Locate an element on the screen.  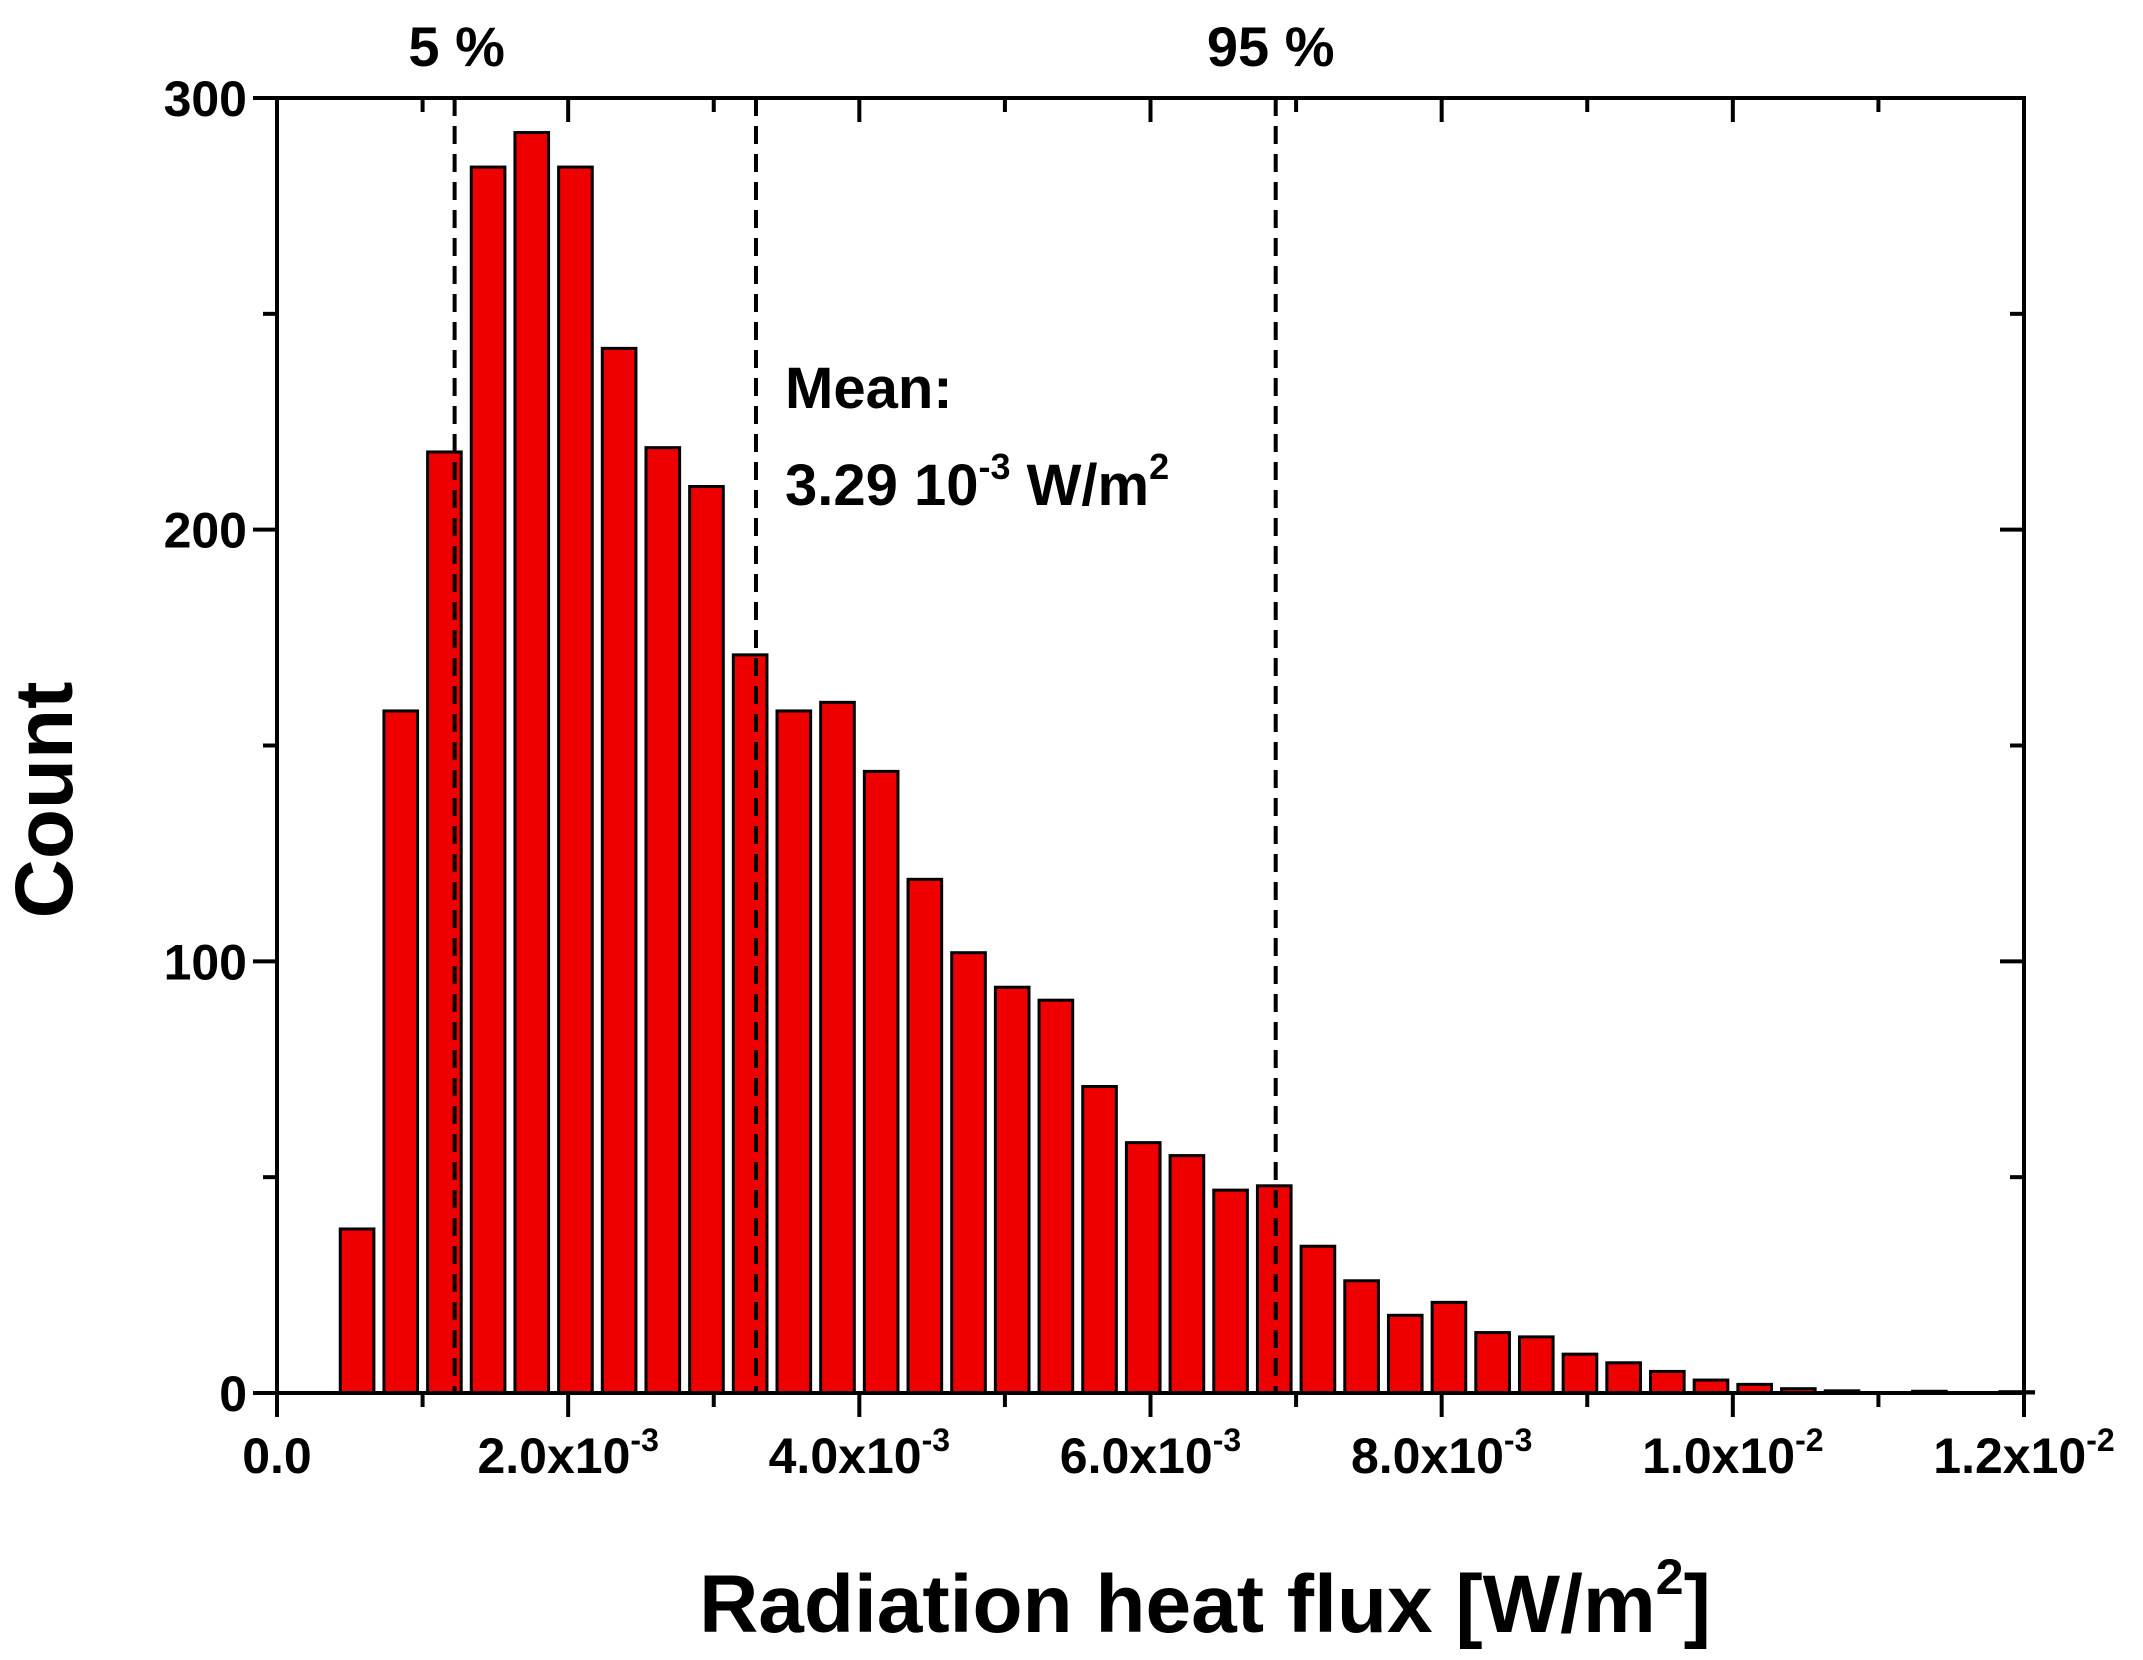
y-tick-label: 300 is located at coordinates (205, 99).